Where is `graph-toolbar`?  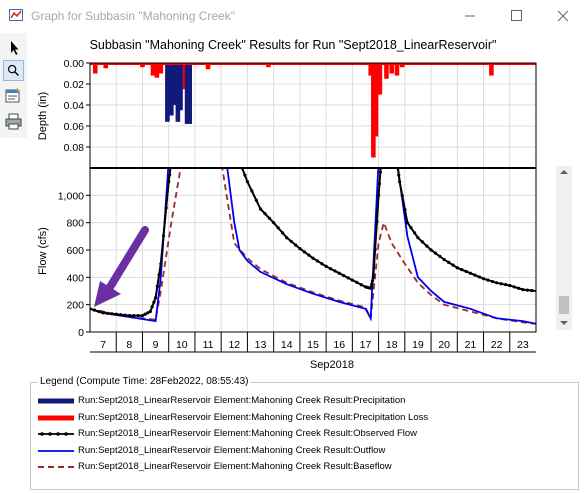 graph-toolbar is located at coordinates (13, 85).